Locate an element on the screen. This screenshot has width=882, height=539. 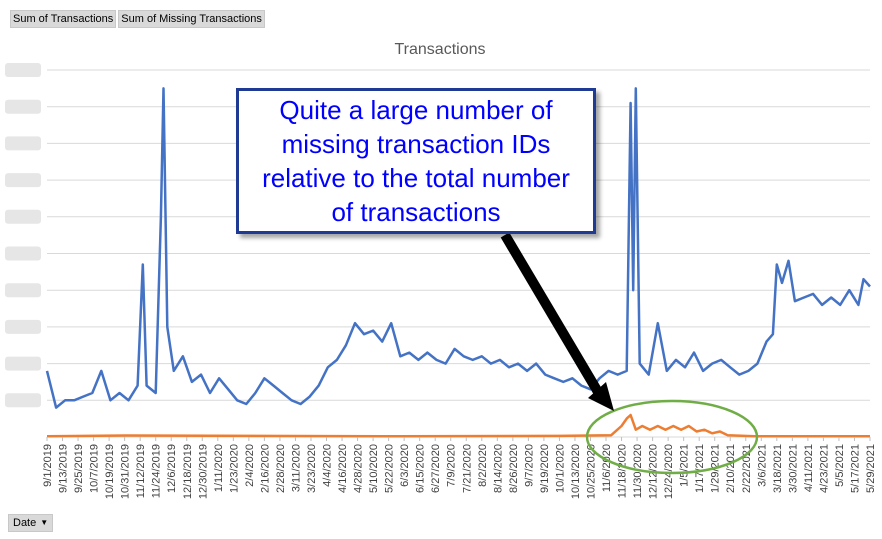
x-tick-label: 6/15/2020 is located at coordinates (421, 468).